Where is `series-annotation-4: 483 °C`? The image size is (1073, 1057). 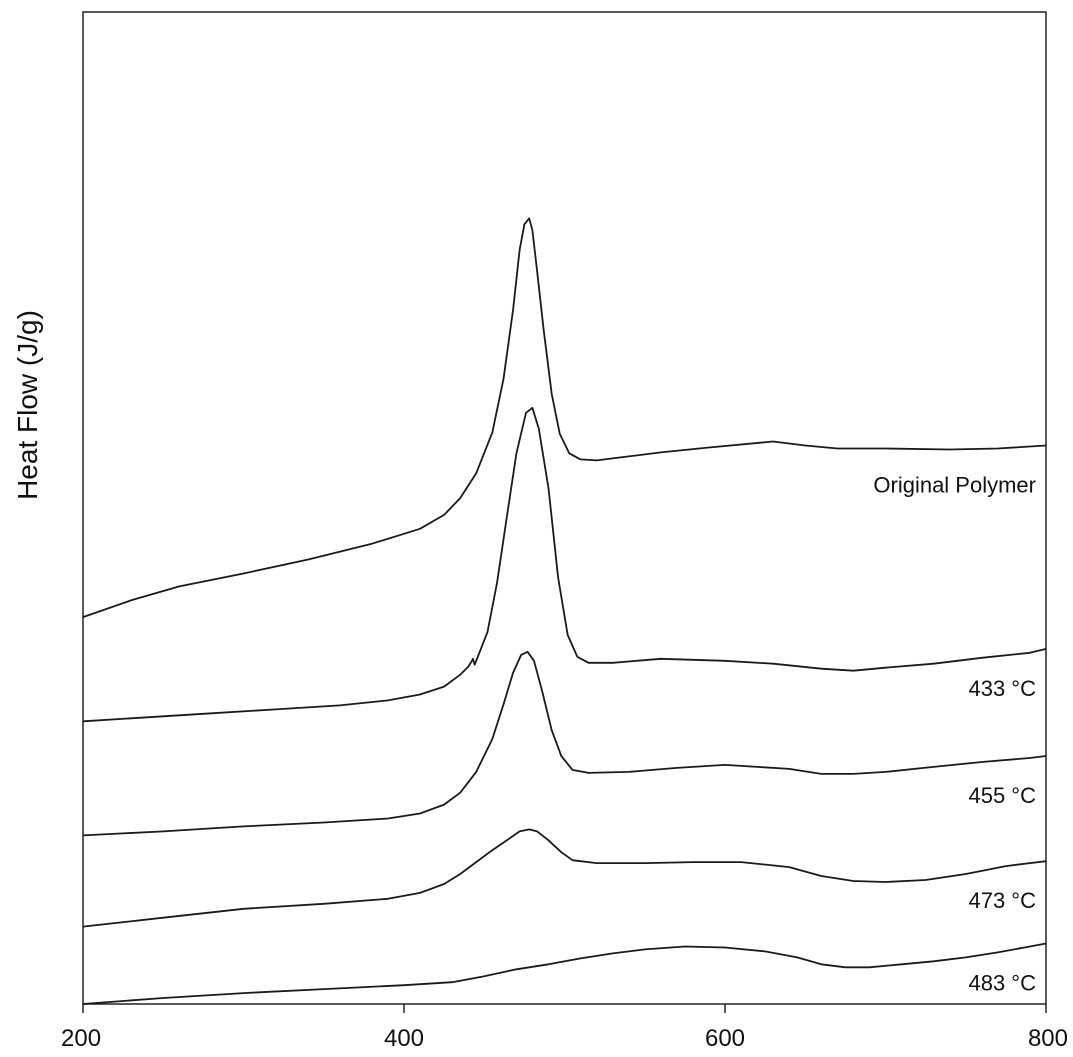 series-annotation-4: 483 °C is located at coordinates (1002, 982).